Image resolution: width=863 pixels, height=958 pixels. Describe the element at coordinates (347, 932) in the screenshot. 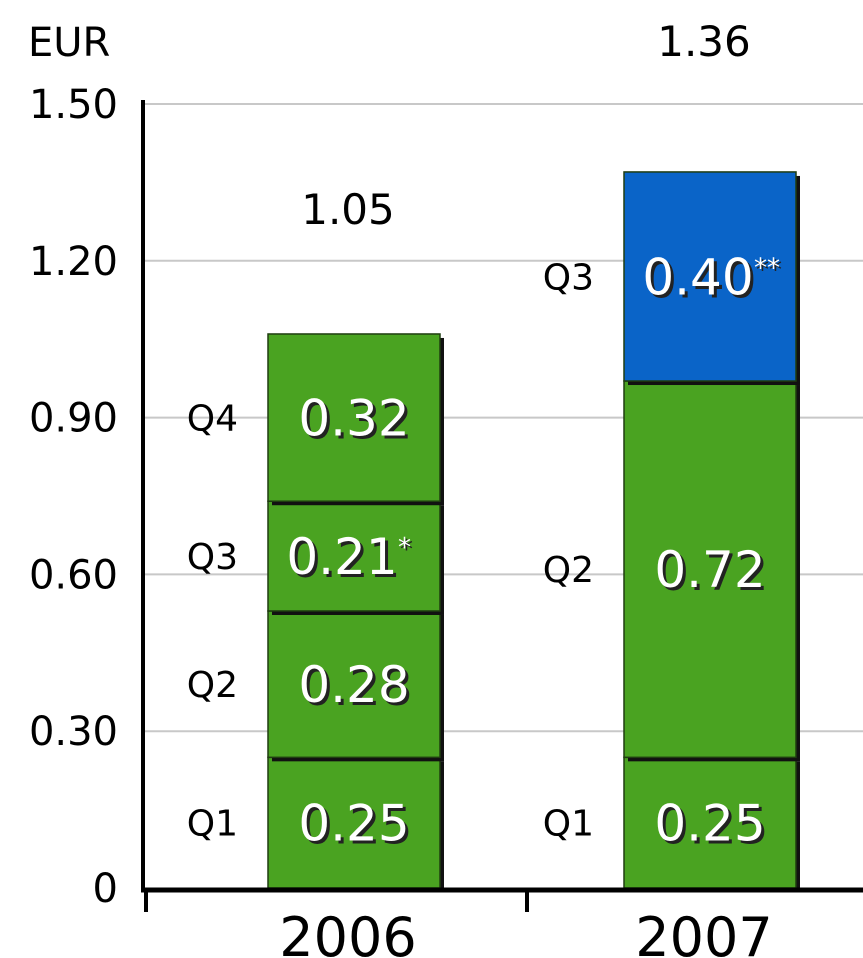

I see `x-tick-label: 2006` at that location.